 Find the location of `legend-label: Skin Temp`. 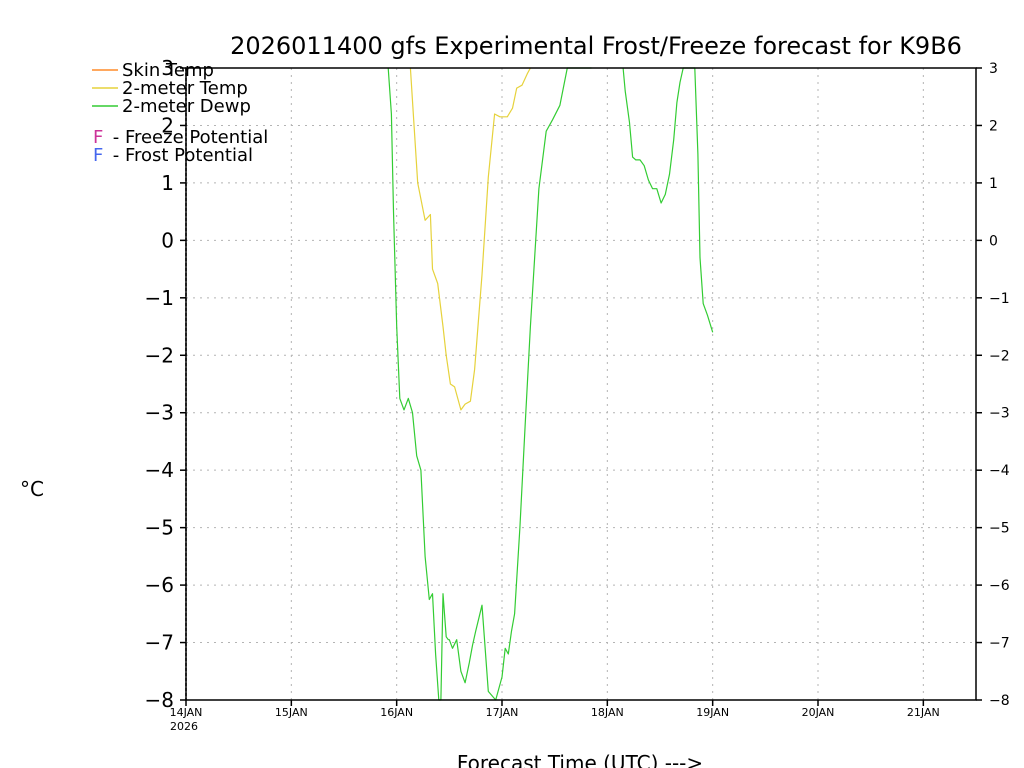

legend-label: Skin Temp is located at coordinates (168, 70).